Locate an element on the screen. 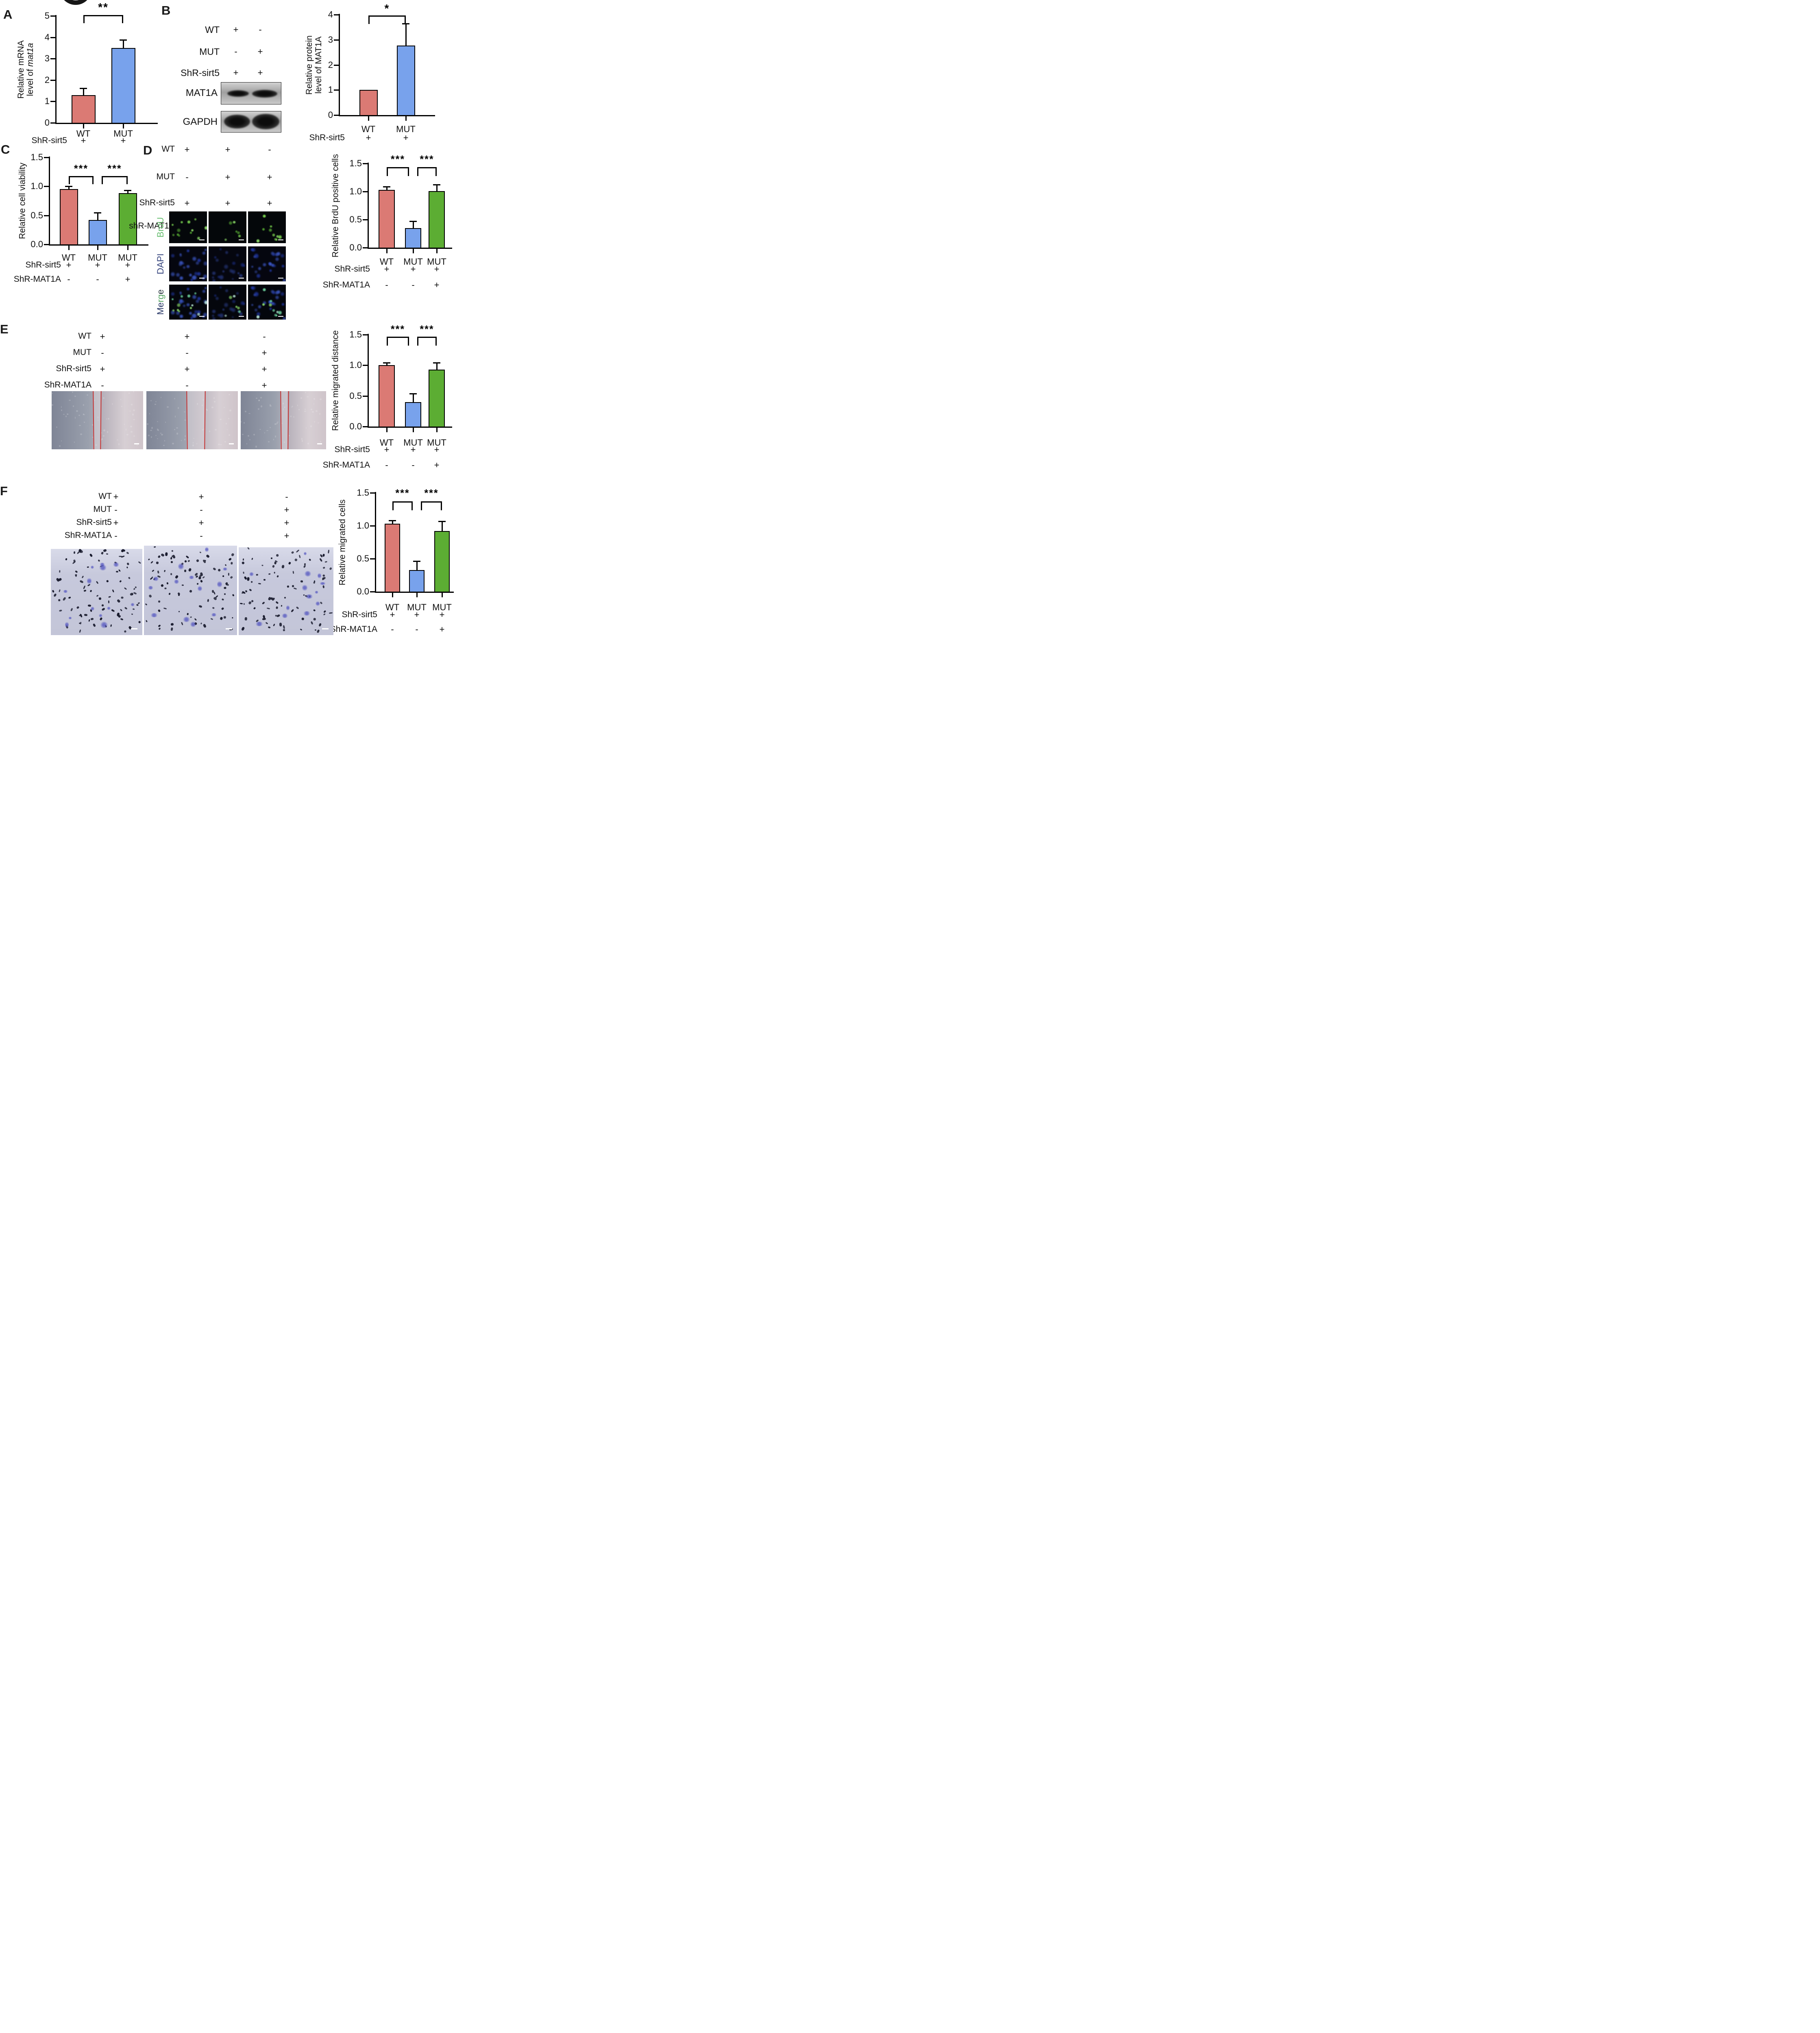 Image resolution: width=1820 pixels, height=2033 pixels. error-bar-cap is located at coordinates (406, 23).